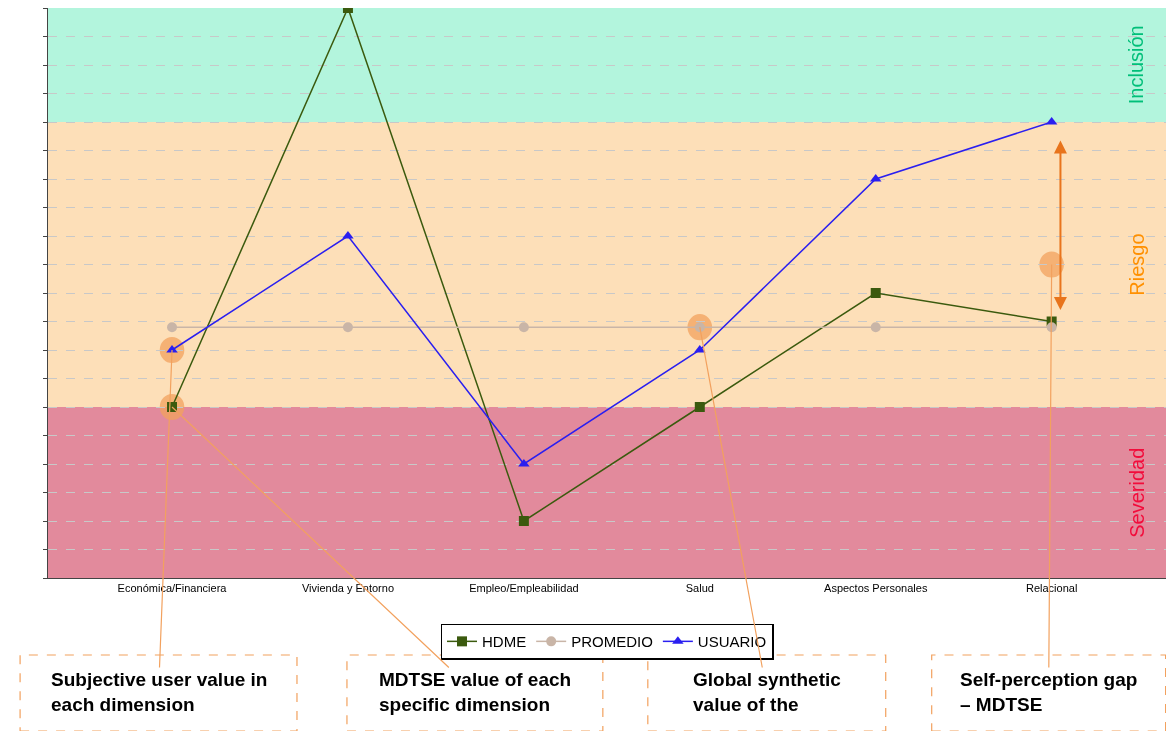 This screenshot has height=731, width=1166. I want to click on band-label: Inclusión, so click(1136, 65).